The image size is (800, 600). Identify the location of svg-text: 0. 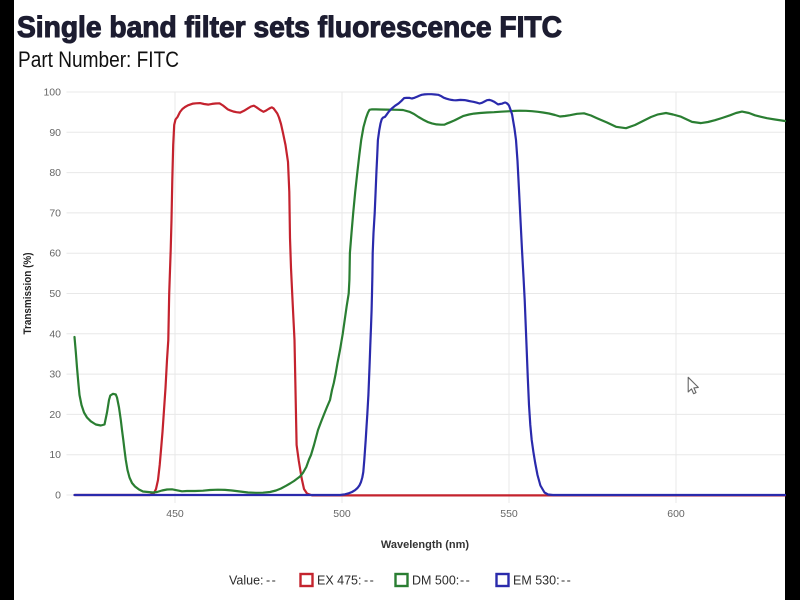
(58, 496).